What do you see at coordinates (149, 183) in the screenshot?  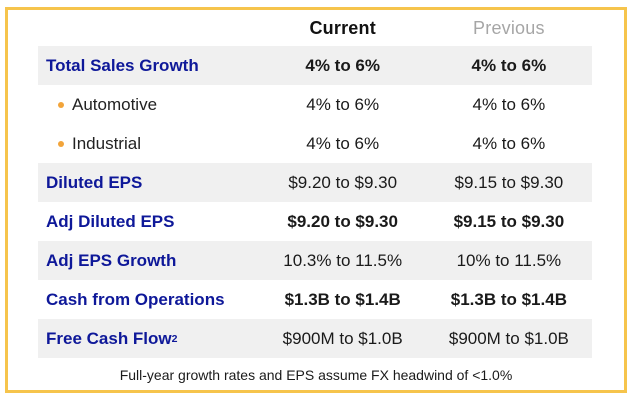 I see `row-label: Diluted EPS` at bounding box center [149, 183].